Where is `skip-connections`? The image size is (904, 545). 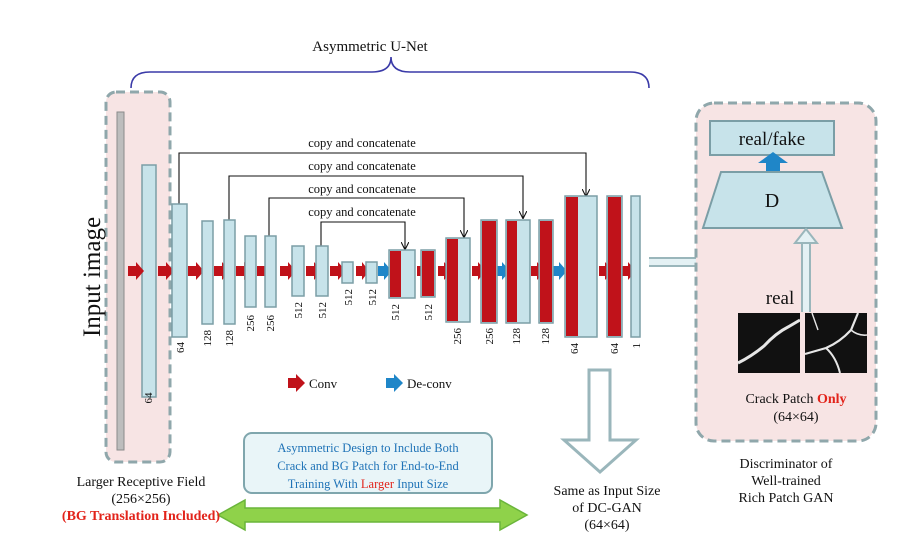 skip-connections is located at coordinates (382, 200).